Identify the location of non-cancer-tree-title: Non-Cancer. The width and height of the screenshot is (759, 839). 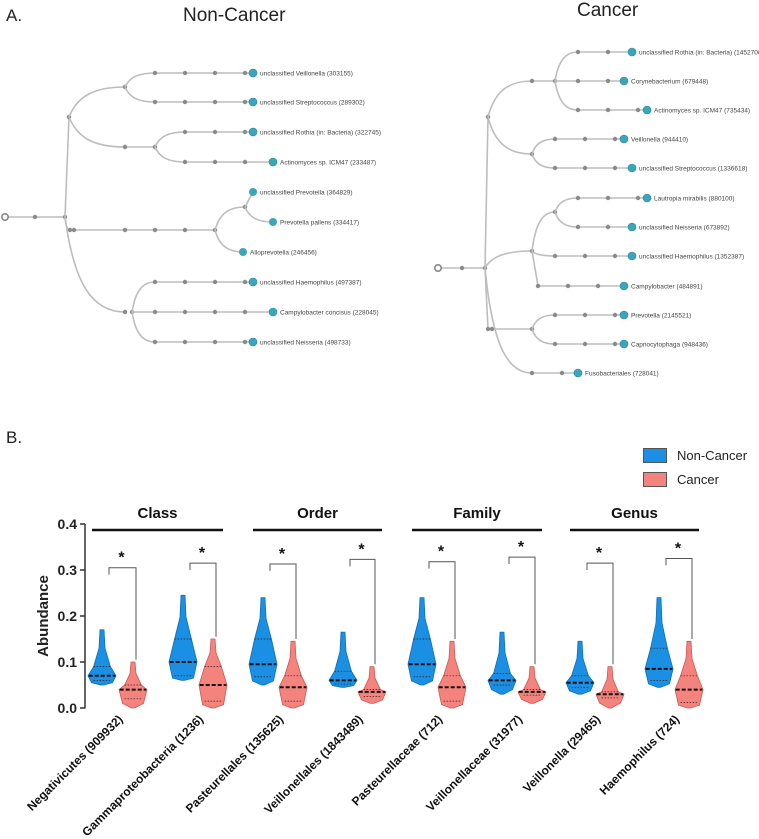
(234, 15).